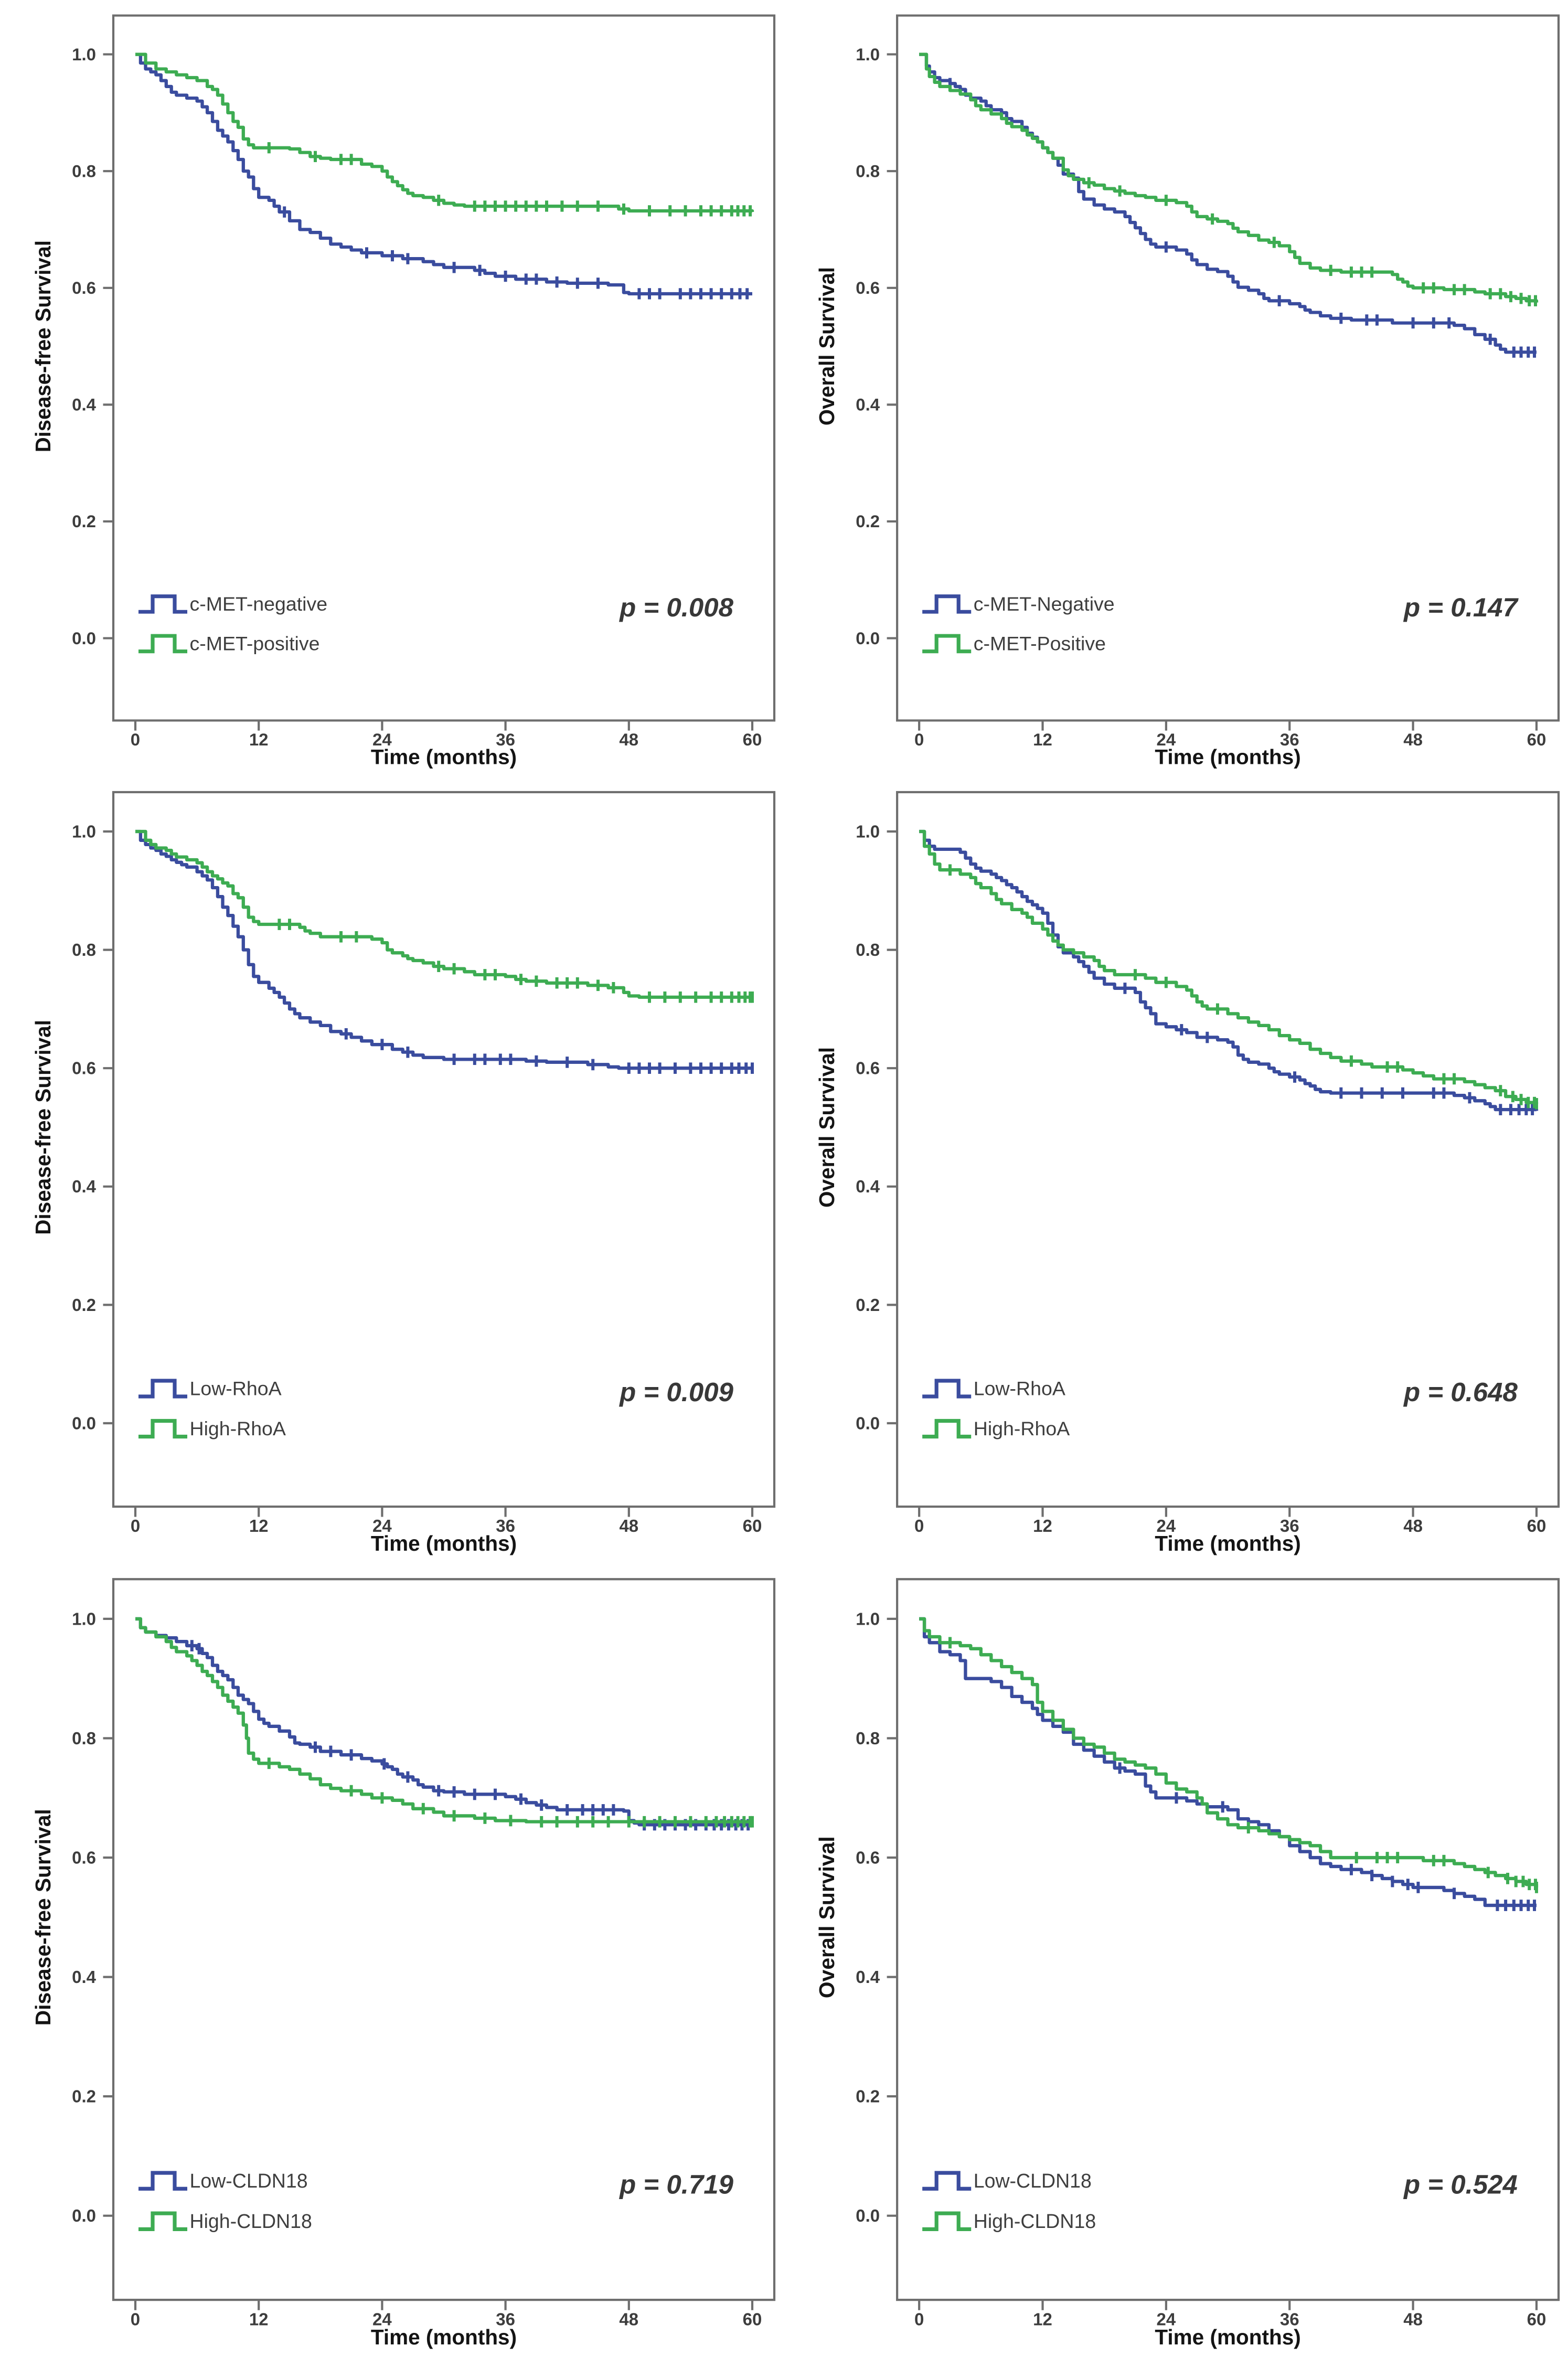  What do you see at coordinates (43, 346) in the screenshot?
I see `y-axis-label: Disease-free Survival` at bounding box center [43, 346].